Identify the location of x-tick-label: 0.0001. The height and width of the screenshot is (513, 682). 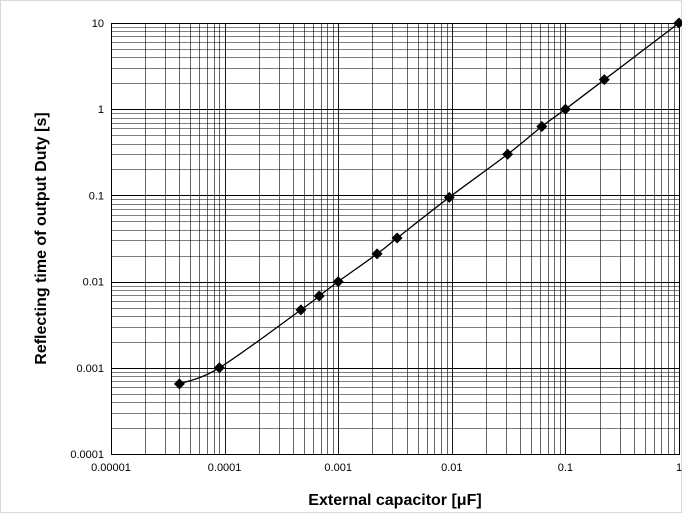
(225, 468).